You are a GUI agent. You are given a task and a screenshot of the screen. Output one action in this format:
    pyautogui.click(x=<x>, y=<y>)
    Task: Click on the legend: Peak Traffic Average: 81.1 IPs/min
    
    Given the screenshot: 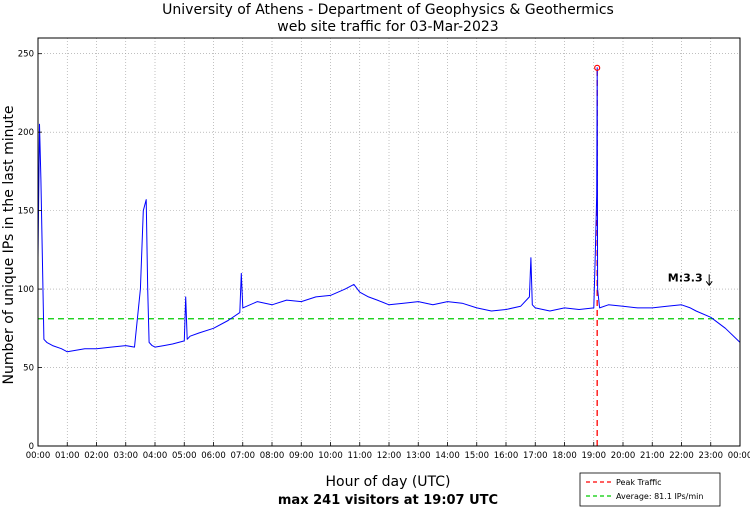 What is the action you would take?
    pyautogui.click(x=650, y=489)
    